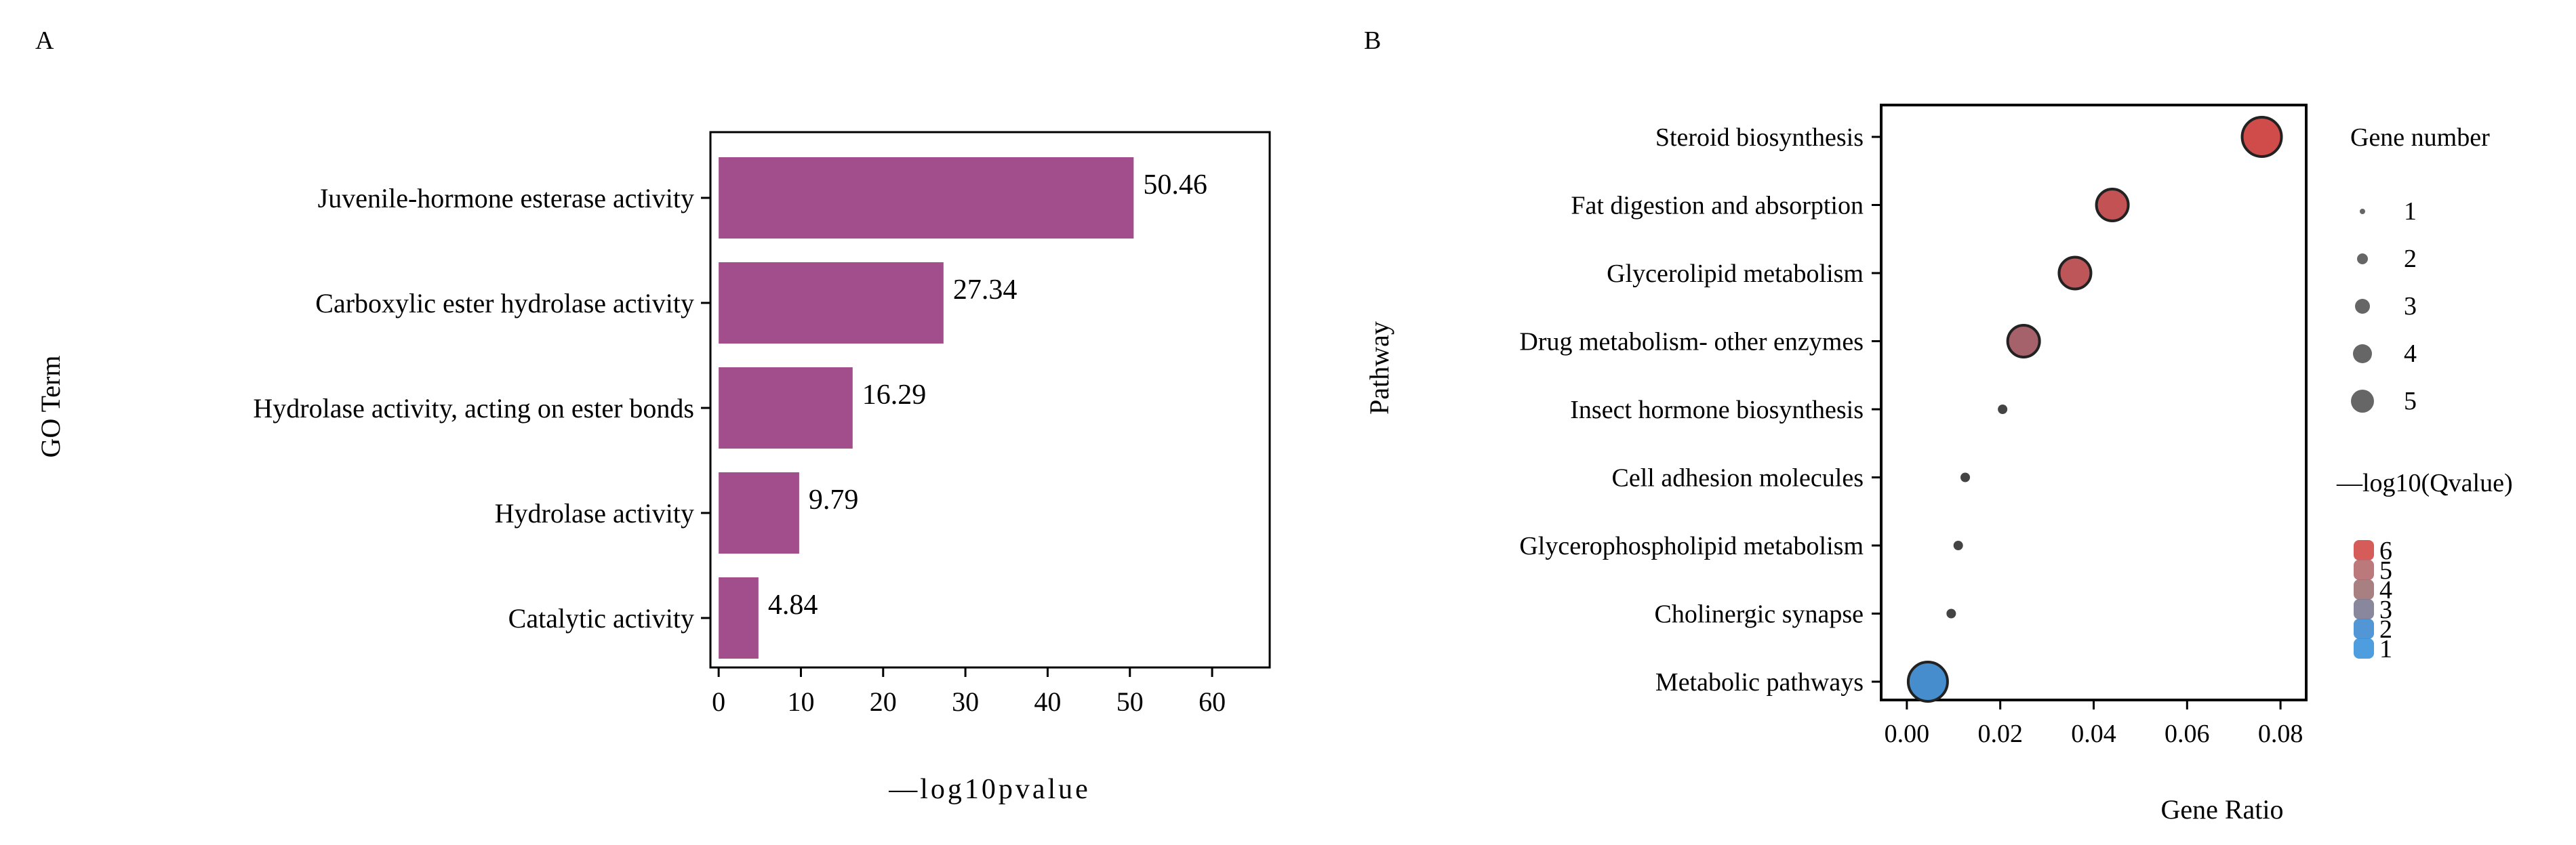 Image resolution: width=2576 pixels, height=845 pixels. What do you see at coordinates (506, 198) in the screenshot?
I see `panel-a-category-label-0: Juvenile-hormone esterase activity` at bounding box center [506, 198].